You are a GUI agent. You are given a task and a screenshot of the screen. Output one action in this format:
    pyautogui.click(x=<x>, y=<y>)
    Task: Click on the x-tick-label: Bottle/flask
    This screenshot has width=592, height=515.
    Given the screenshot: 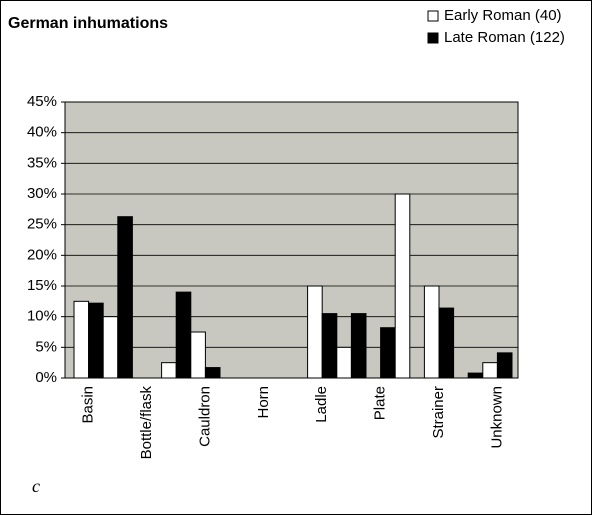 What is the action you would take?
    pyautogui.click(x=146, y=423)
    